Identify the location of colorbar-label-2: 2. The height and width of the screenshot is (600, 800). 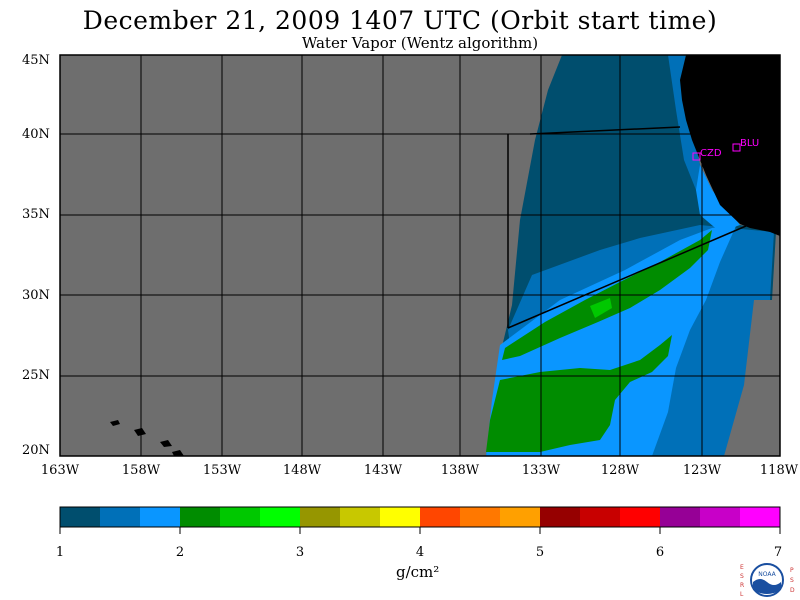
(180, 552).